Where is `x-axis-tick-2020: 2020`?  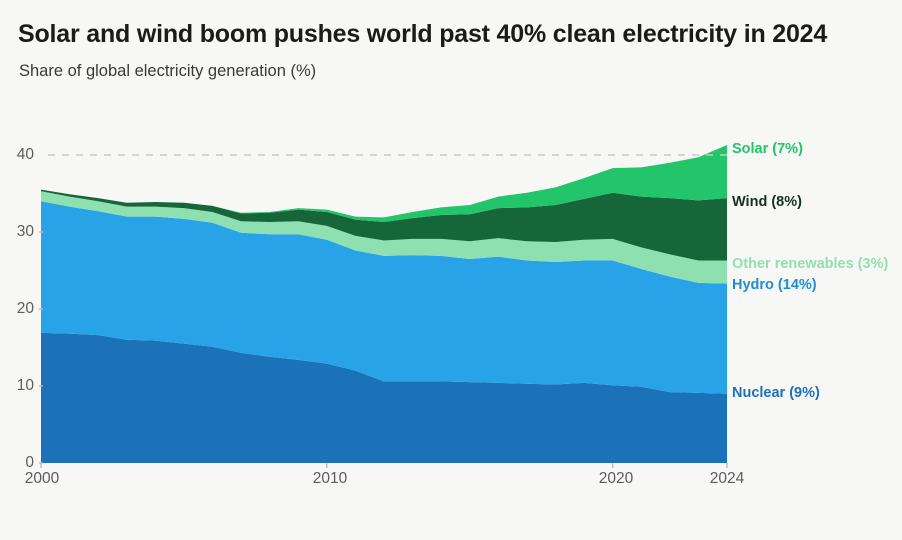 x-axis-tick-2020: 2020 is located at coordinates (616, 478).